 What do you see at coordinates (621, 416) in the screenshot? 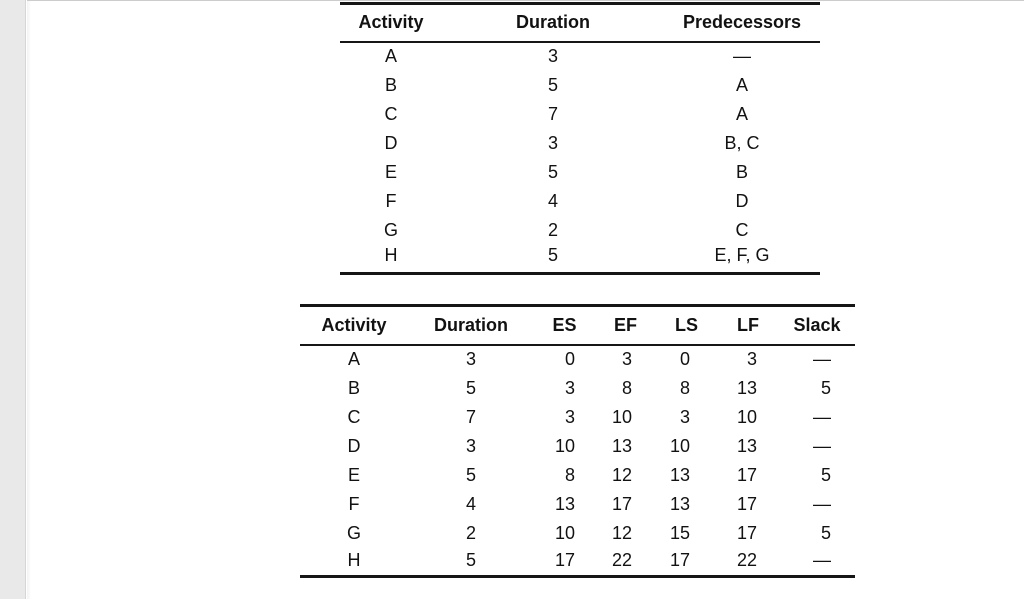
I see `ef-cell: 10` at bounding box center [621, 416].